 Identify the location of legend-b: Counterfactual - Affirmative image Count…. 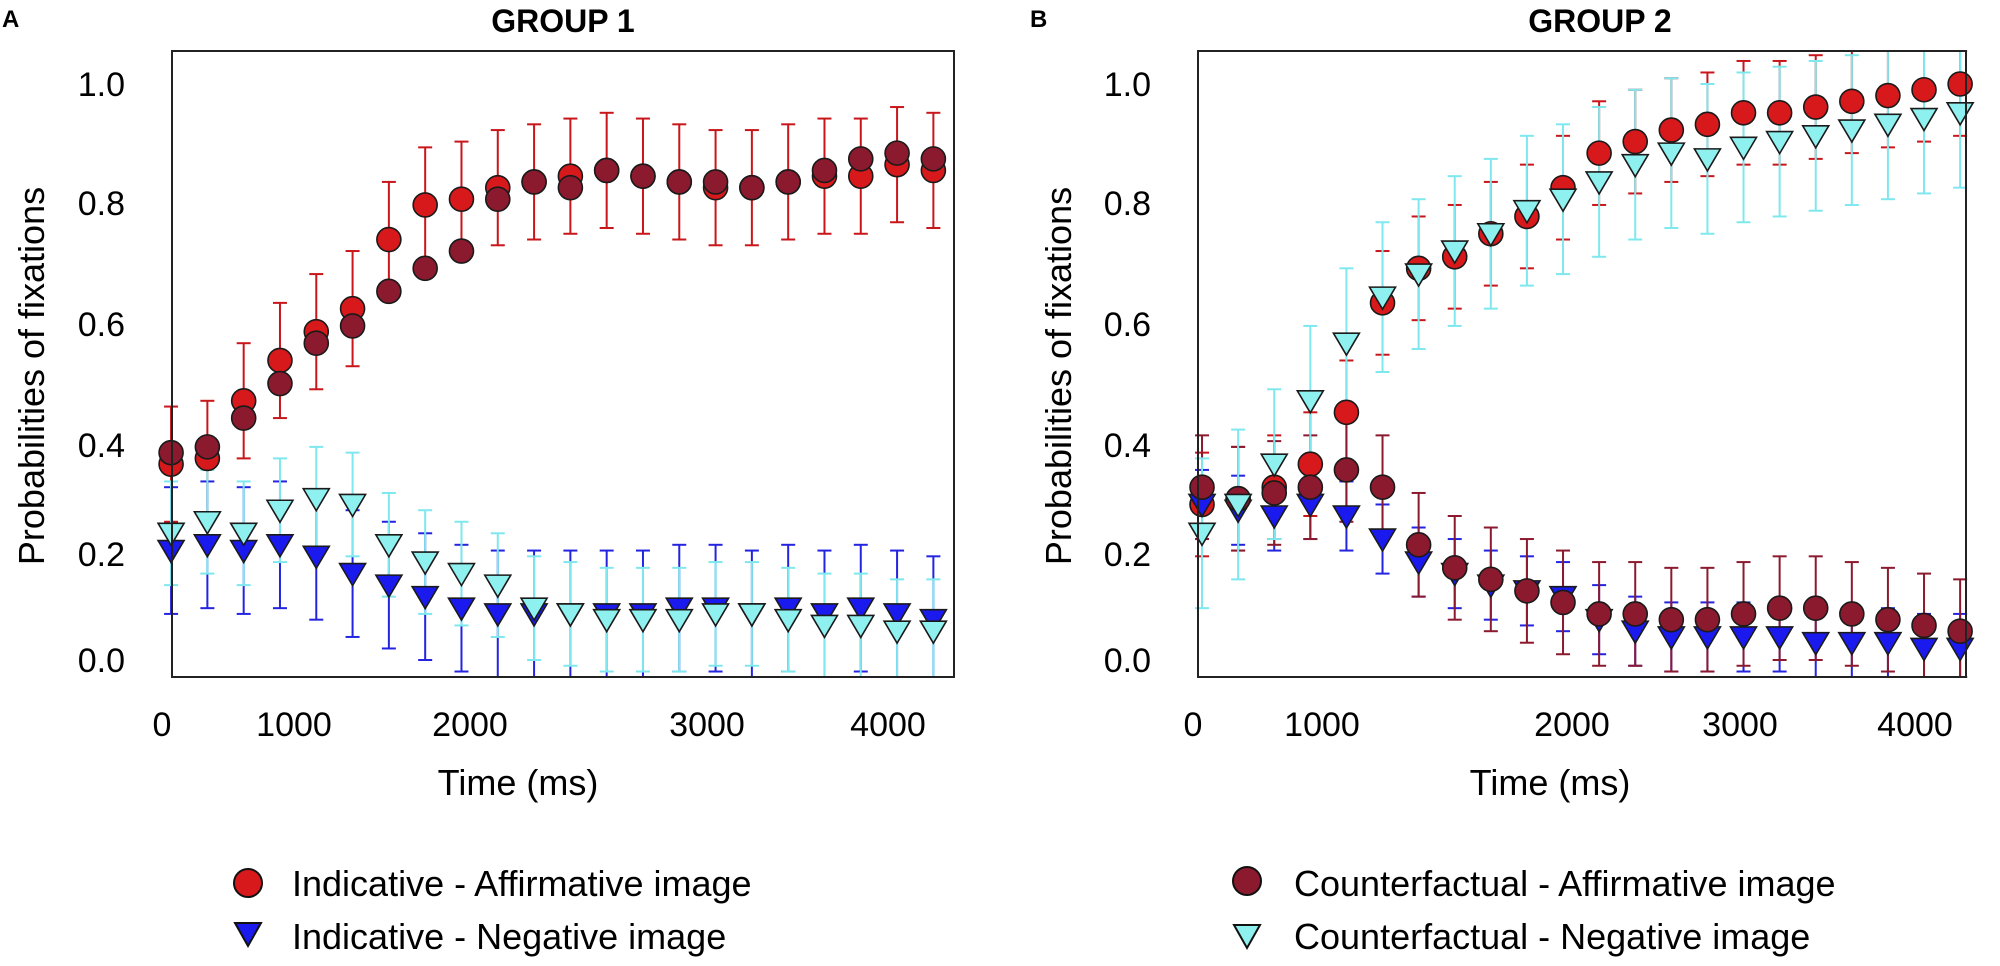
(1534, 910).